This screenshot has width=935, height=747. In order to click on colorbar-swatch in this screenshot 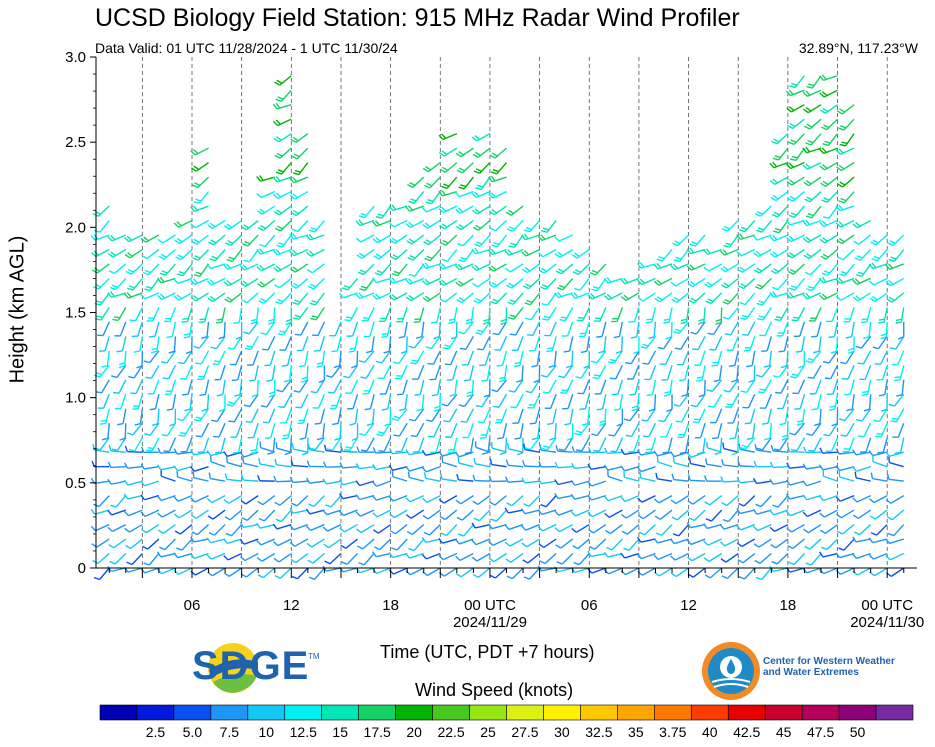, I will do `click(636, 712)`.